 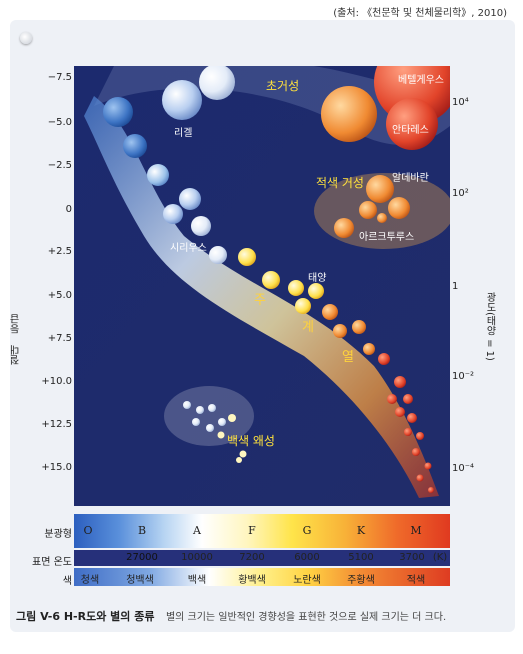 I want to click on color-name: 백색, so click(x=197, y=580).